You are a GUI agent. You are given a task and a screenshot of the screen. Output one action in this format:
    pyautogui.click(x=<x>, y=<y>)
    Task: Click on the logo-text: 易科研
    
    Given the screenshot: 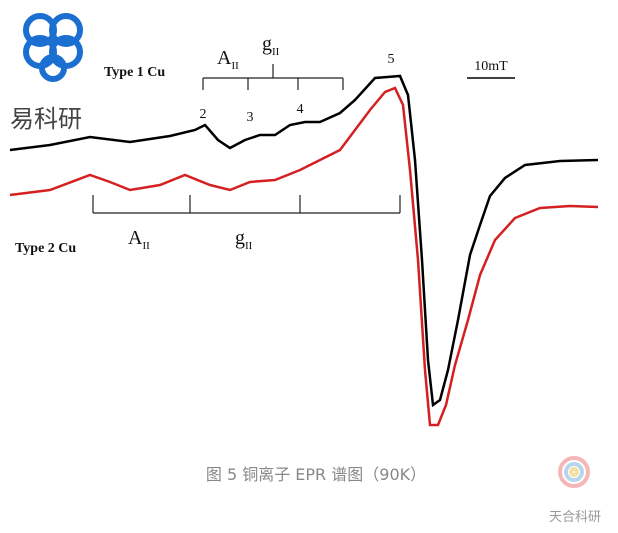 What is the action you would take?
    pyautogui.click(x=46, y=119)
    